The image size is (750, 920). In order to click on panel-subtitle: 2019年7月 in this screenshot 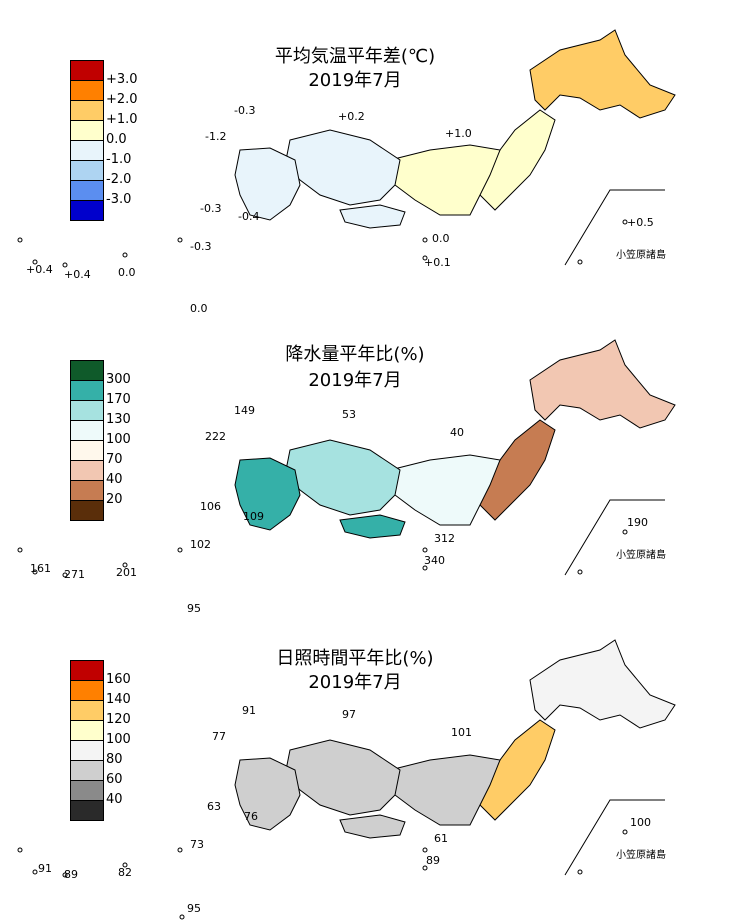, I will do `click(355, 380)`.